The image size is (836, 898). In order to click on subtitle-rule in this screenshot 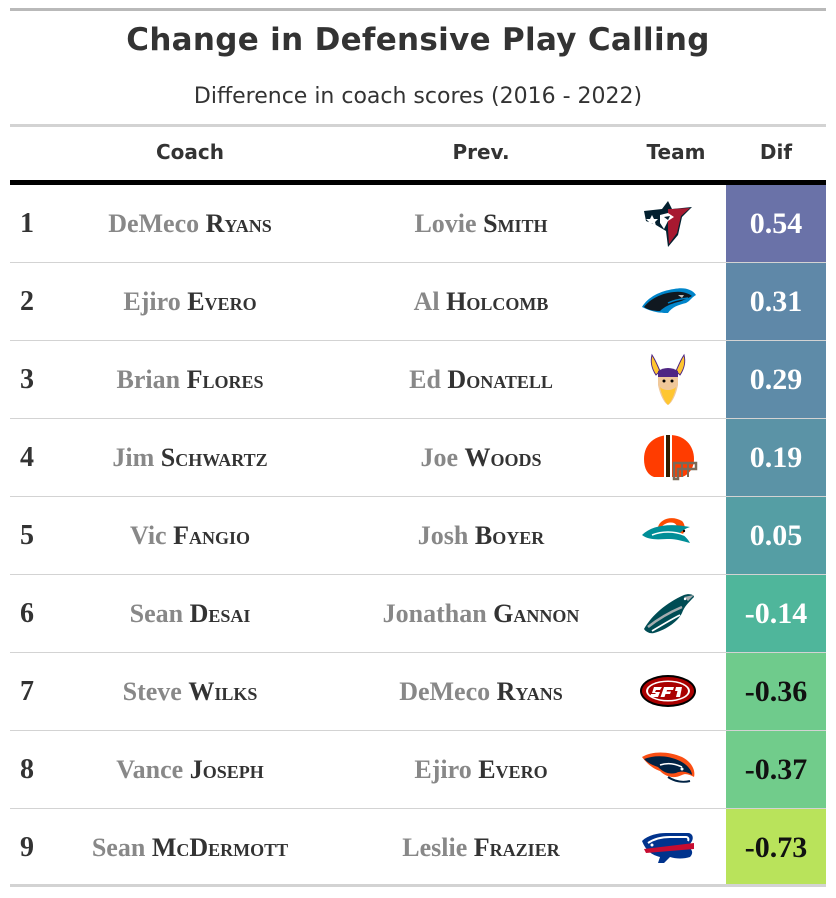, I will do `click(418, 125)`.